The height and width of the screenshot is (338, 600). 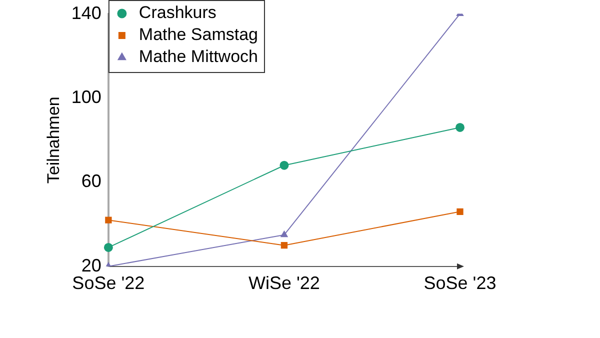 I want to click on y-tick-label: 100, so click(x=86, y=96).